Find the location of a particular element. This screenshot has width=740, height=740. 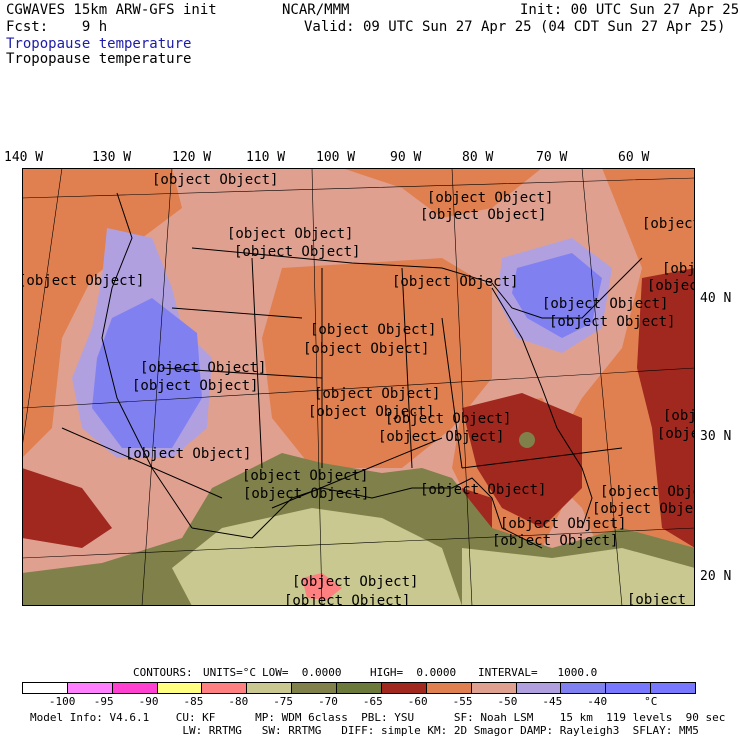

init-time: Init: 00 UTC Sun 27 Apr 25 is located at coordinates (630, 10).